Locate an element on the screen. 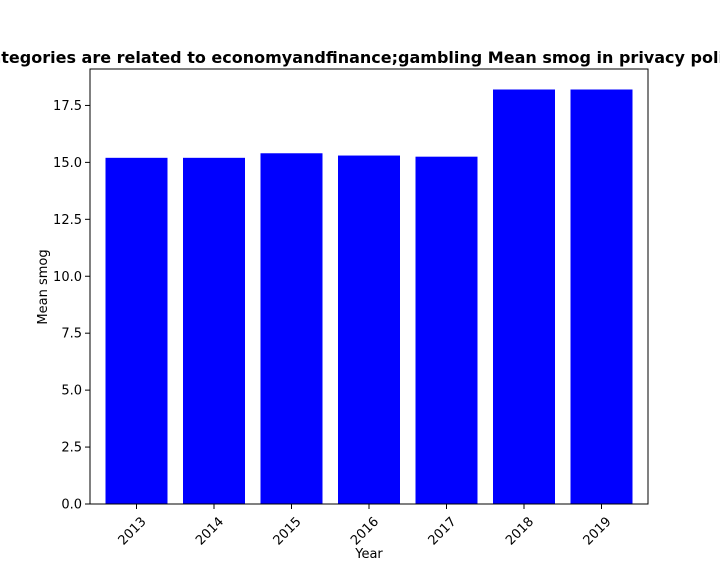  y-tick-label: 17.5 is located at coordinates (67, 106).